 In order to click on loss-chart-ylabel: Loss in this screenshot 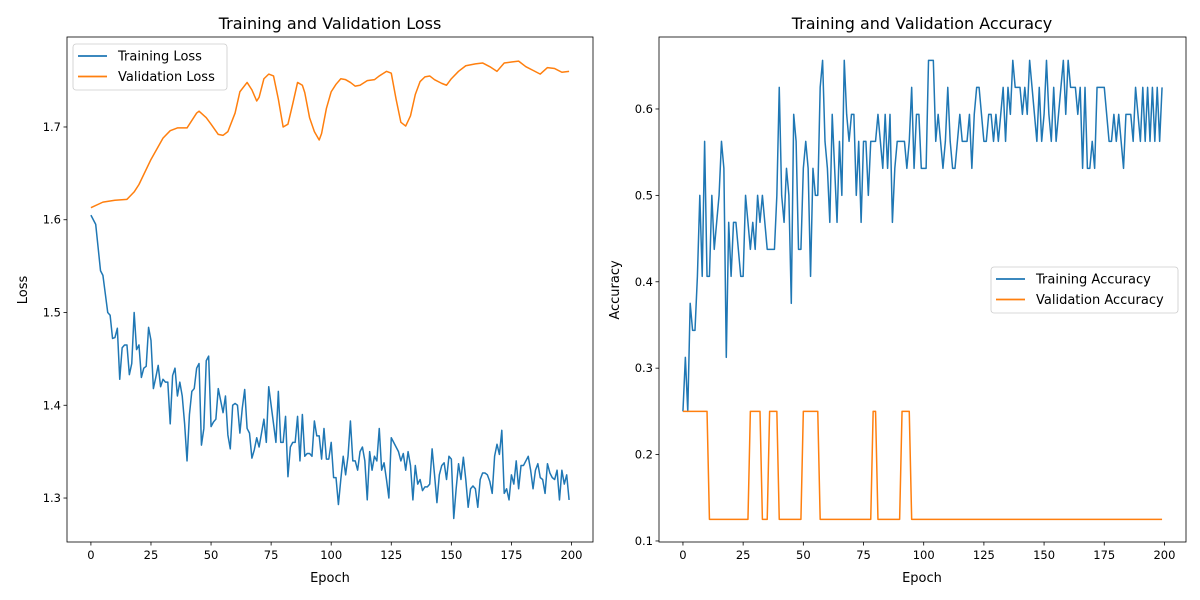, I will do `click(23, 290)`.